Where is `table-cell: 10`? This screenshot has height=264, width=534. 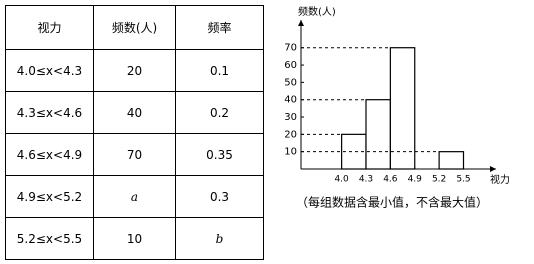
table-cell: 10 is located at coordinates (134, 238).